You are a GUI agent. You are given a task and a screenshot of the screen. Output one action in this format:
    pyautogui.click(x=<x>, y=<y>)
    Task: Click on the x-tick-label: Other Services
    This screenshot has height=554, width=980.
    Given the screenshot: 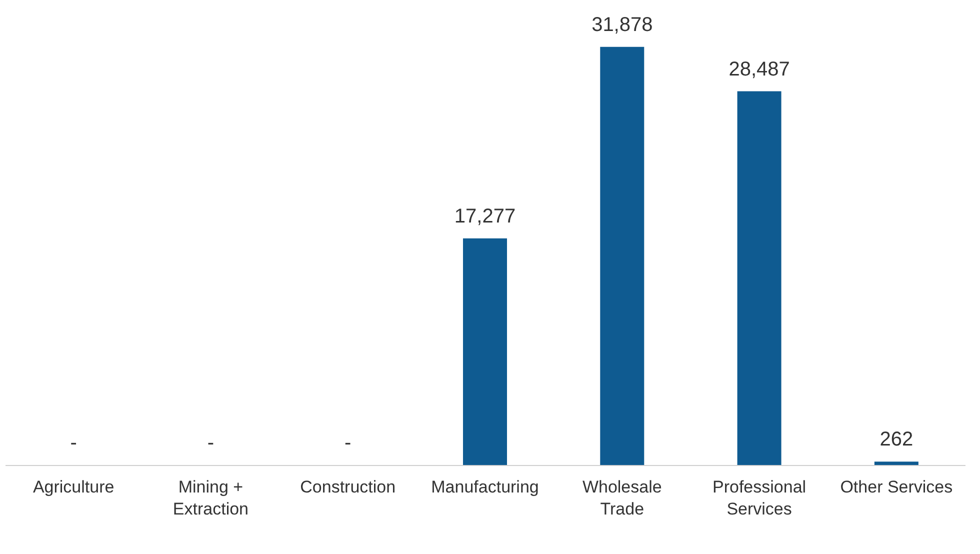 What is the action you would take?
    pyautogui.click(x=896, y=487)
    